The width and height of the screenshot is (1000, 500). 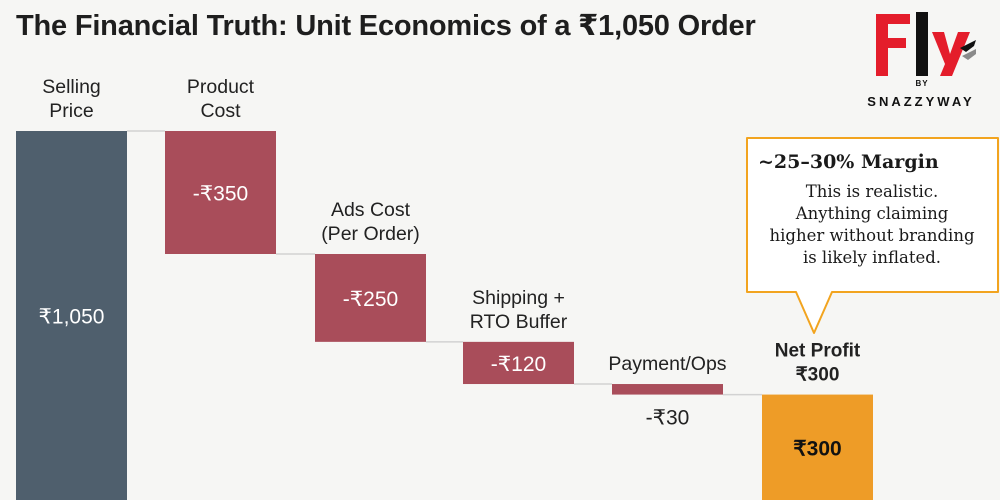 I want to click on category-label: Net Profit, so click(x=818, y=351).